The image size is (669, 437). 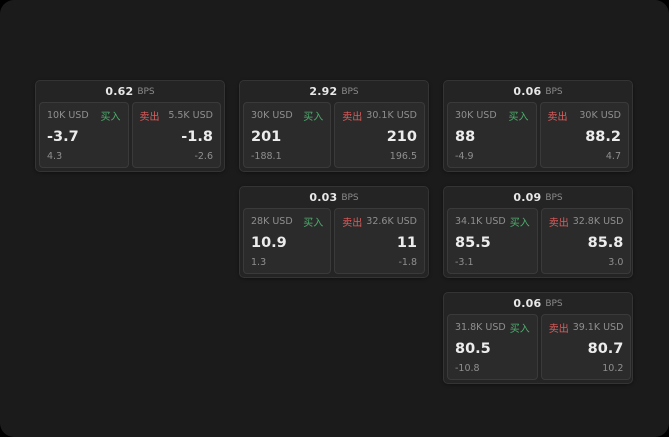 What do you see at coordinates (55, 156) in the screenshot?
I see `buy-sub-value: 4.3` at bounding box center [55, 156].